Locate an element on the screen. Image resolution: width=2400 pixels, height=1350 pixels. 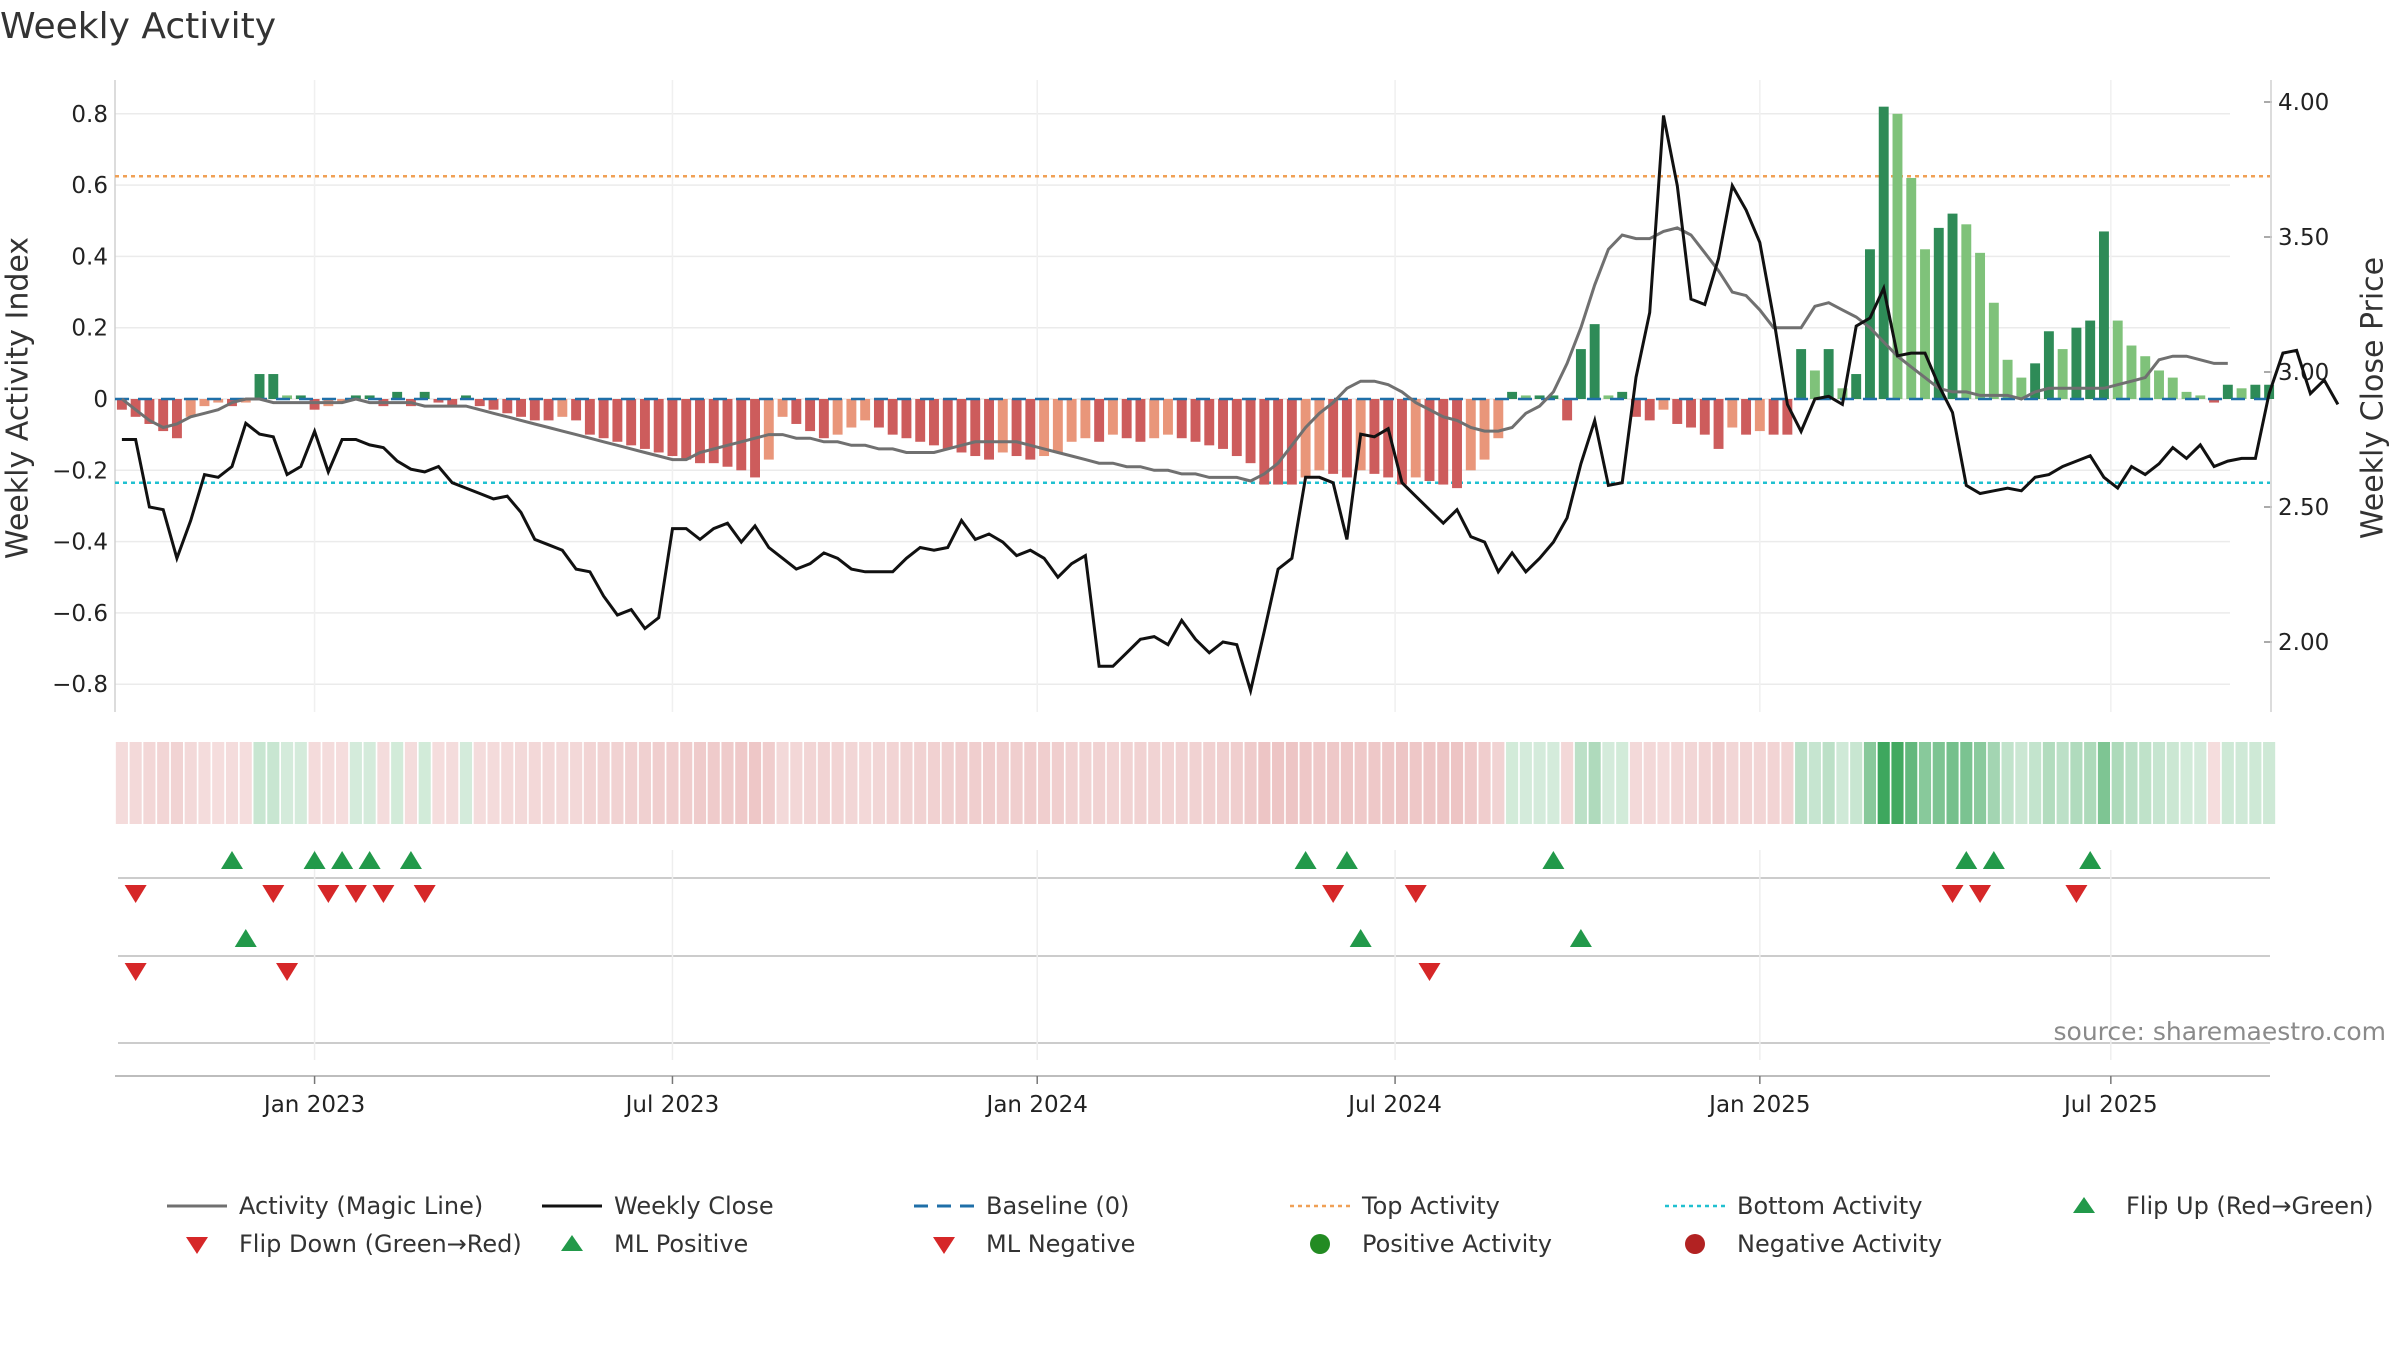
y2-tick-label: 4.00 is located at coordinates (2303, 103).